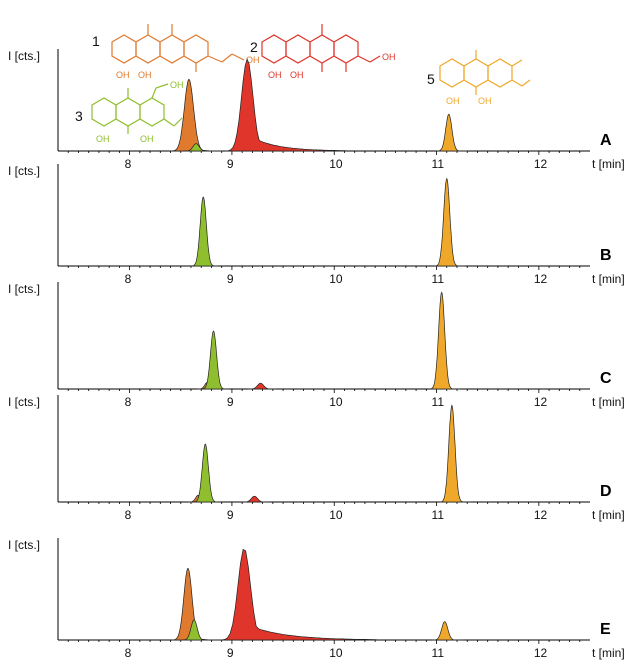 Image resolution: width=633 pixels, height=665 pixels. What do you see at coordinates (431, 79) in the screenshot?
I see `compound-5-number: 5` at bounding box center [431, 79].